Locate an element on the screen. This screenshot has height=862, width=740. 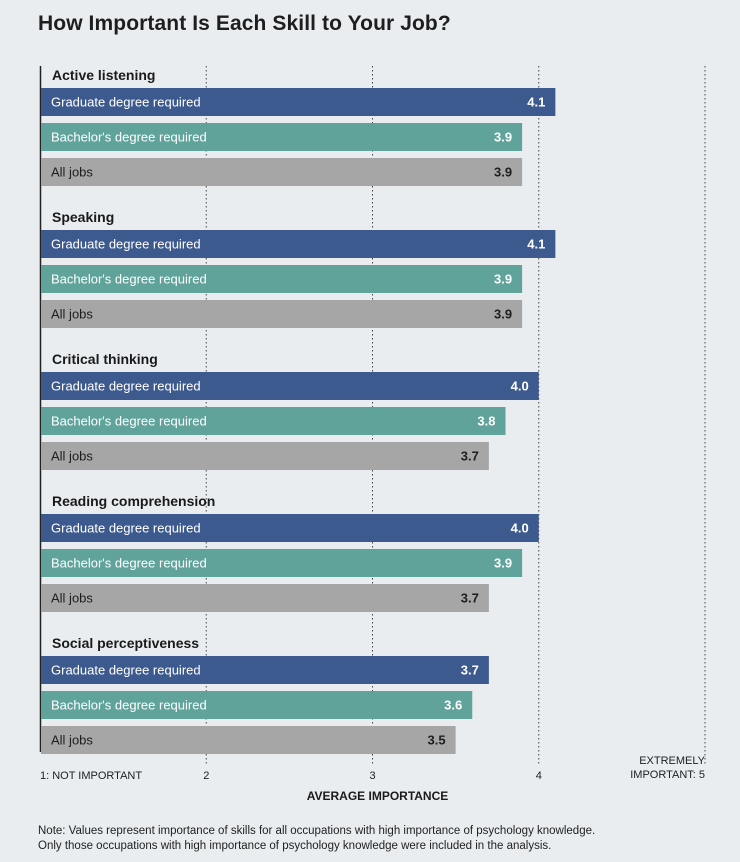
bar-speaking-all-jobs is located at coordinates (282, 314).